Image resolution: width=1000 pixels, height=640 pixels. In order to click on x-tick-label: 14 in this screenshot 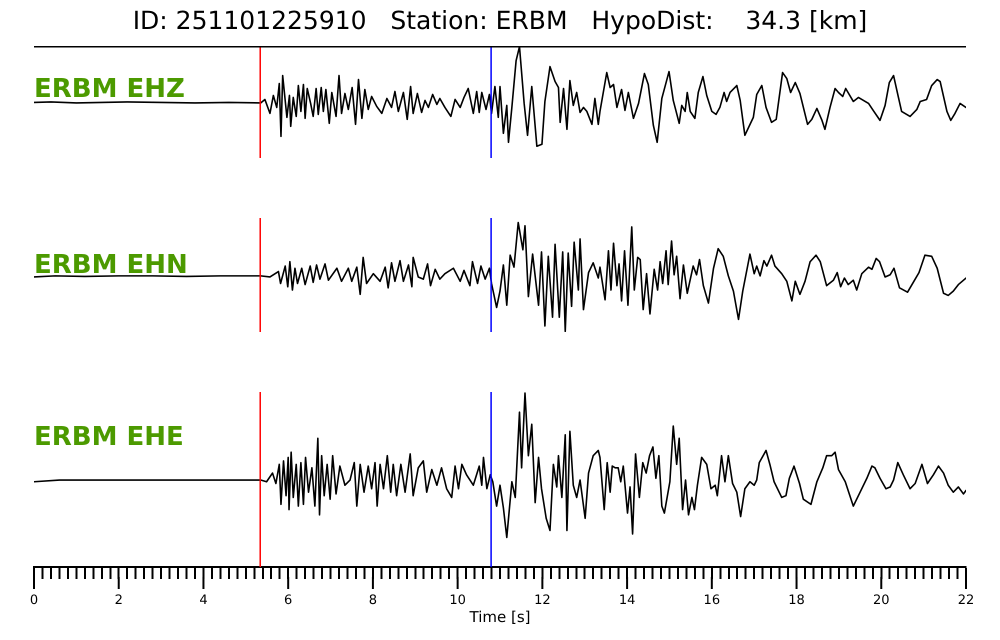, I will do `click(627, 600)`.